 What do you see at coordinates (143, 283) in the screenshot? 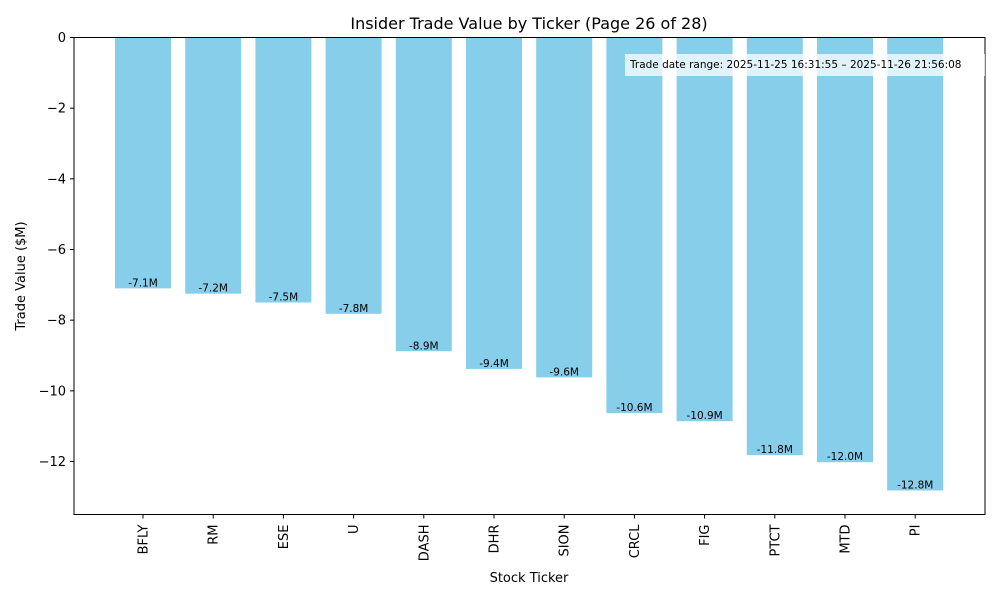
I see `data-label-bfly: -7.1M` at bounding box center [143, 283].